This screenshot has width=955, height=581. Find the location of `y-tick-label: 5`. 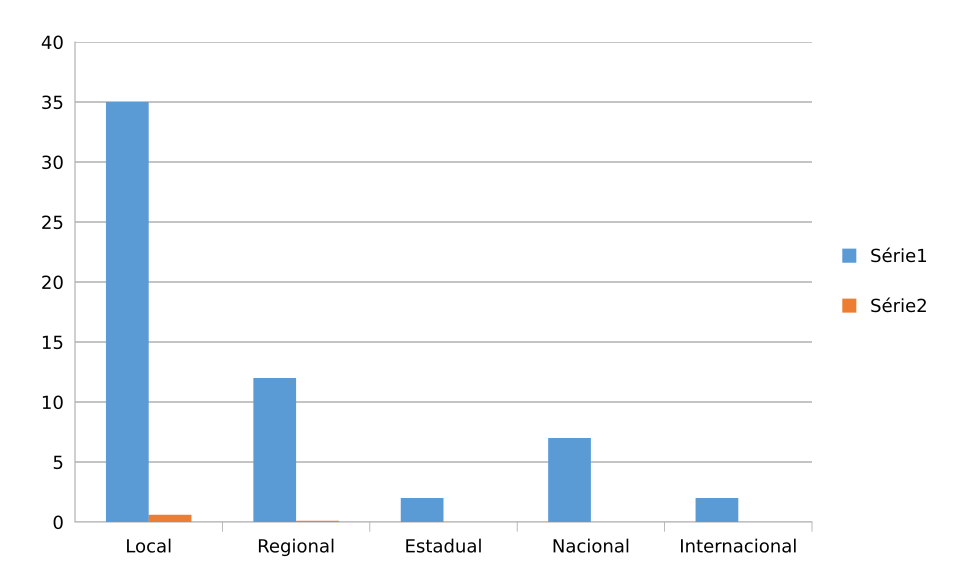

y-tick-label: 5 is located at coordinates (58, 463).